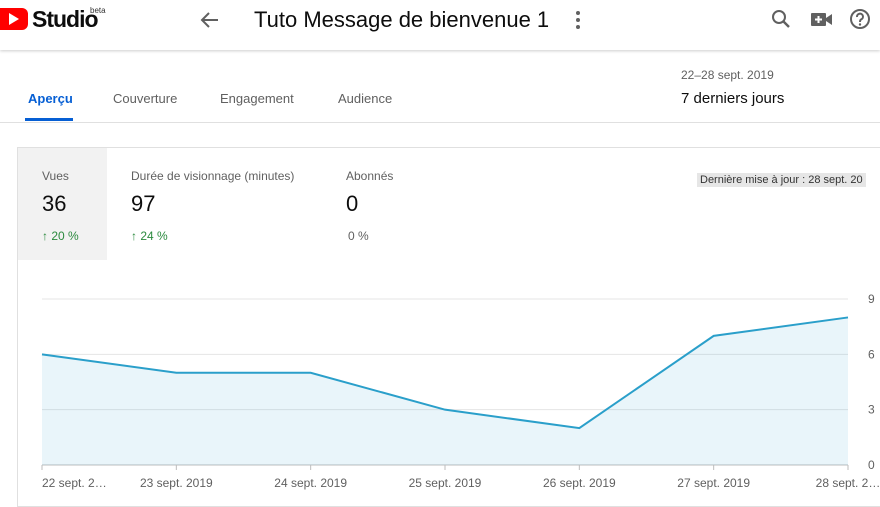  Describe the element at coordinates (713, 483) in the screenshot. I see `x-tick-label: 27 sept. 2019` at that location.